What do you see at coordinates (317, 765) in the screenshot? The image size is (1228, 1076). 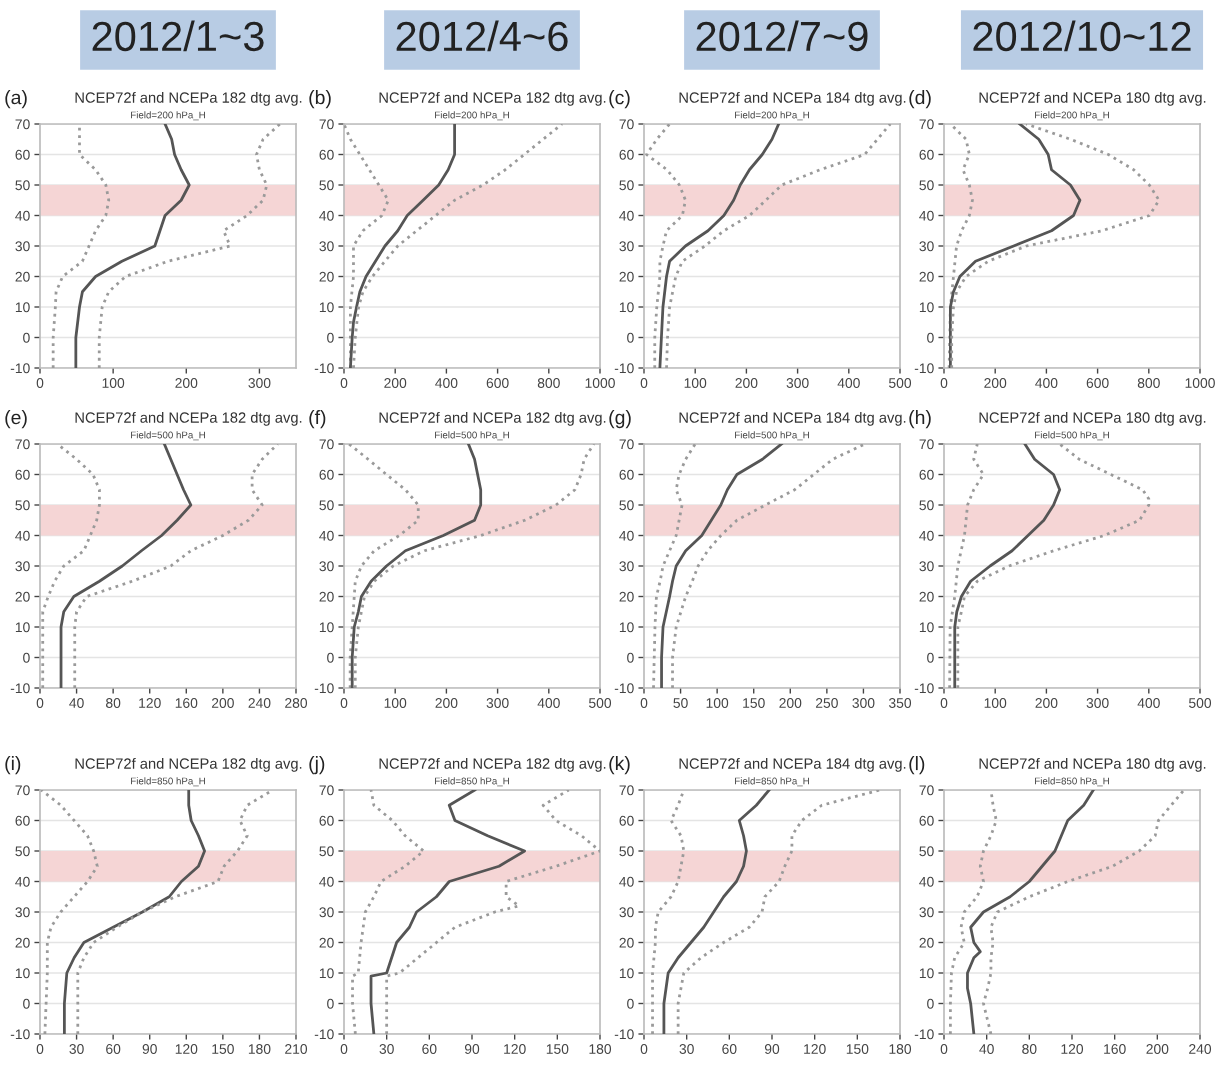 I see `text: (j)` at bounding box center [317, 765].